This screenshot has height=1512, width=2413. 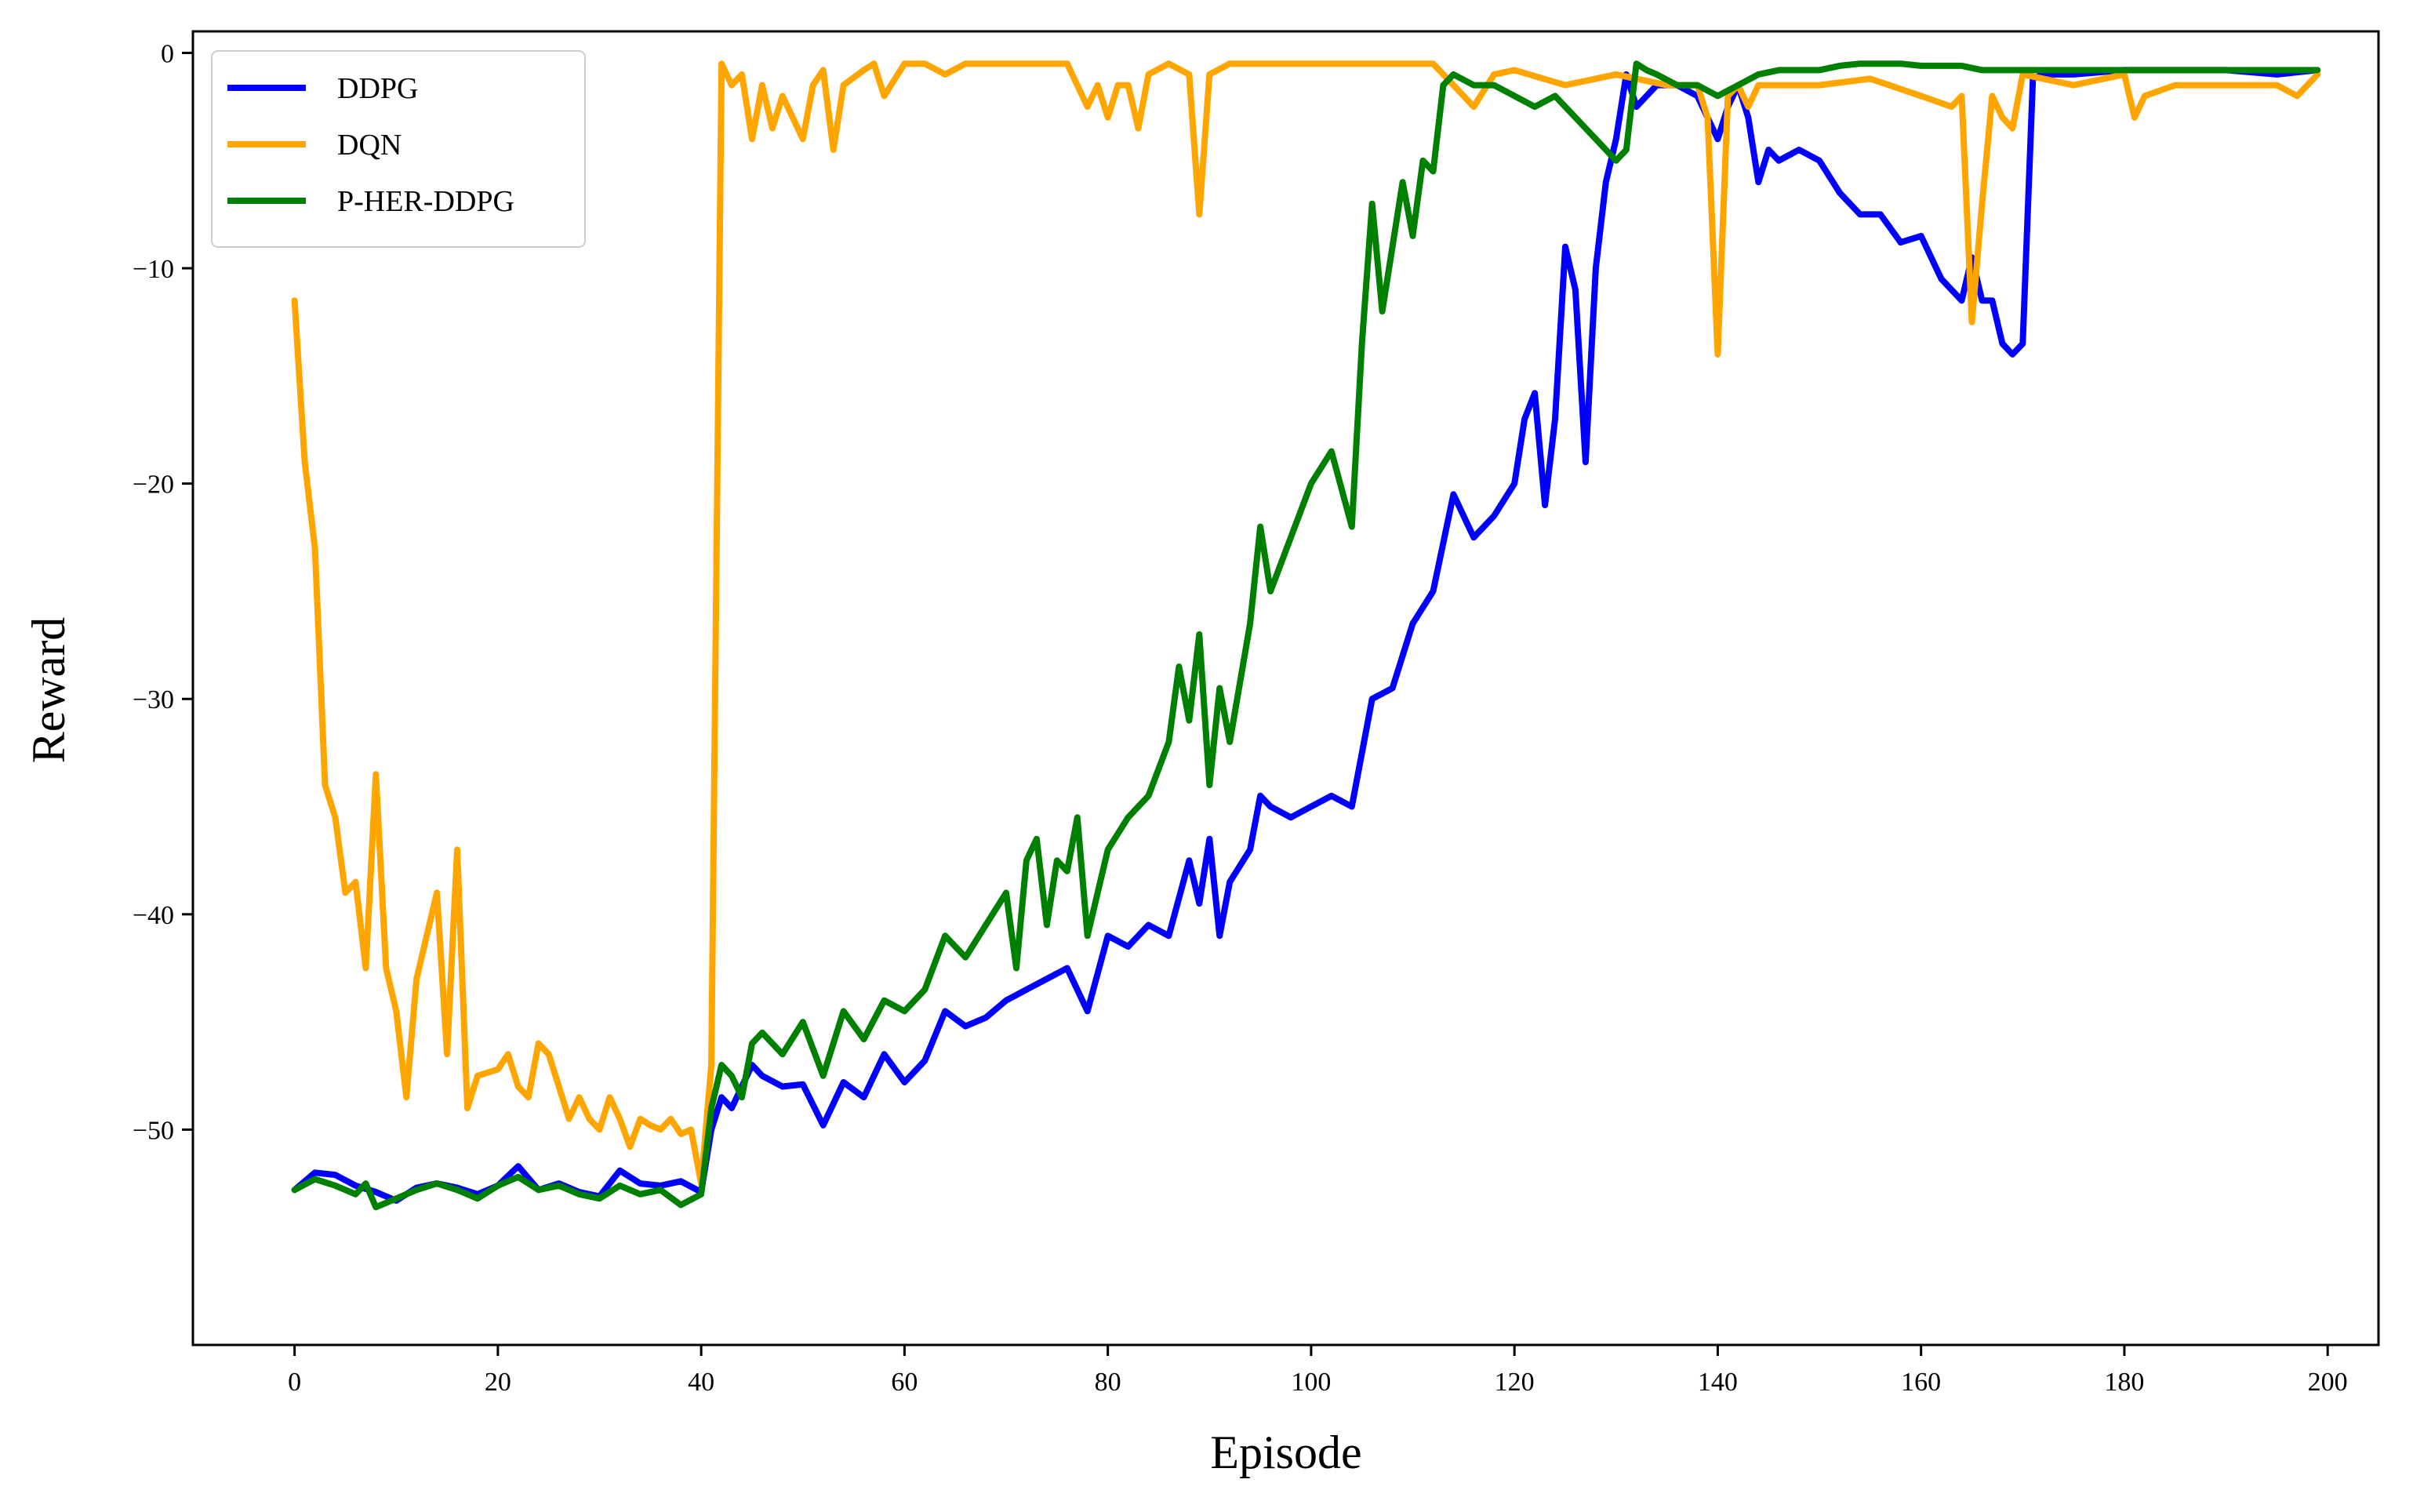 What do you see at coordinates (163, 592) in the screenshot?
I see `y-axis-ticks: −50 −40 −30 −20 −10 0` at bounding box center [163, 592].